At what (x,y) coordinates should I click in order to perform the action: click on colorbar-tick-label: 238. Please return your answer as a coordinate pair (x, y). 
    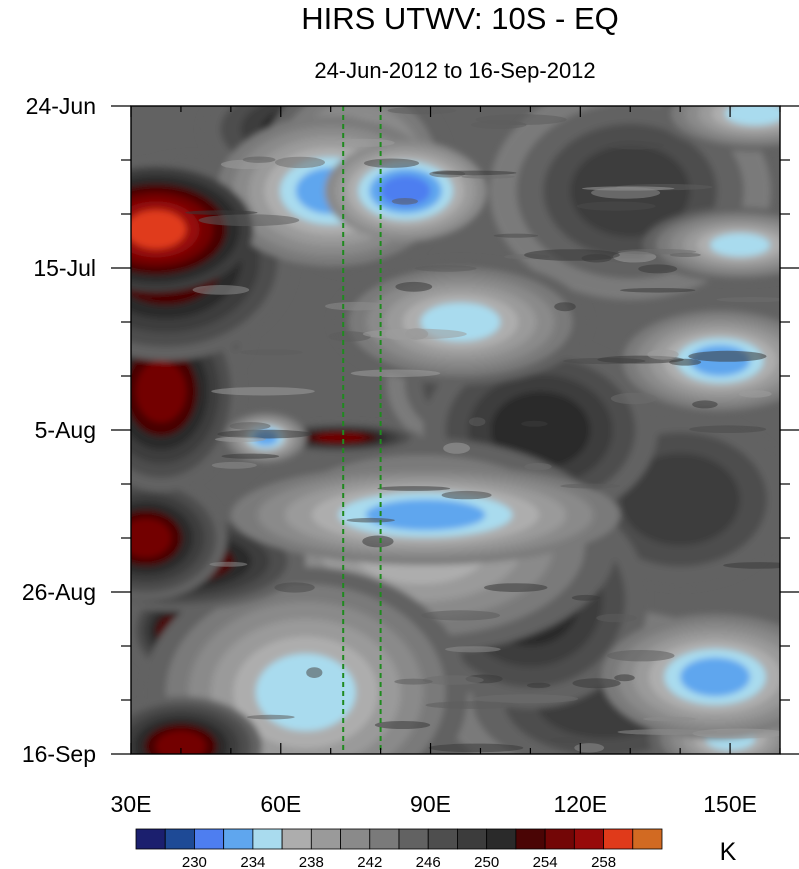
    Looking at the image, I should click on (311, 861).